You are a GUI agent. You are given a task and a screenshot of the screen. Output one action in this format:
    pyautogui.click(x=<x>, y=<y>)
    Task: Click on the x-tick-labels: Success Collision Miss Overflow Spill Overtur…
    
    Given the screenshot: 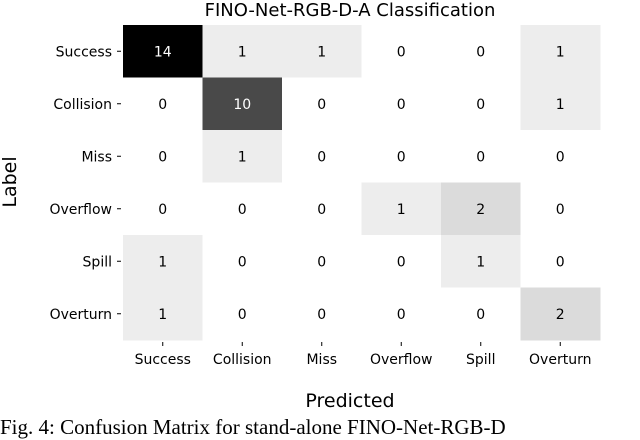 What is the action you would take?
    pyautogui.click(x=363, y=355)
    